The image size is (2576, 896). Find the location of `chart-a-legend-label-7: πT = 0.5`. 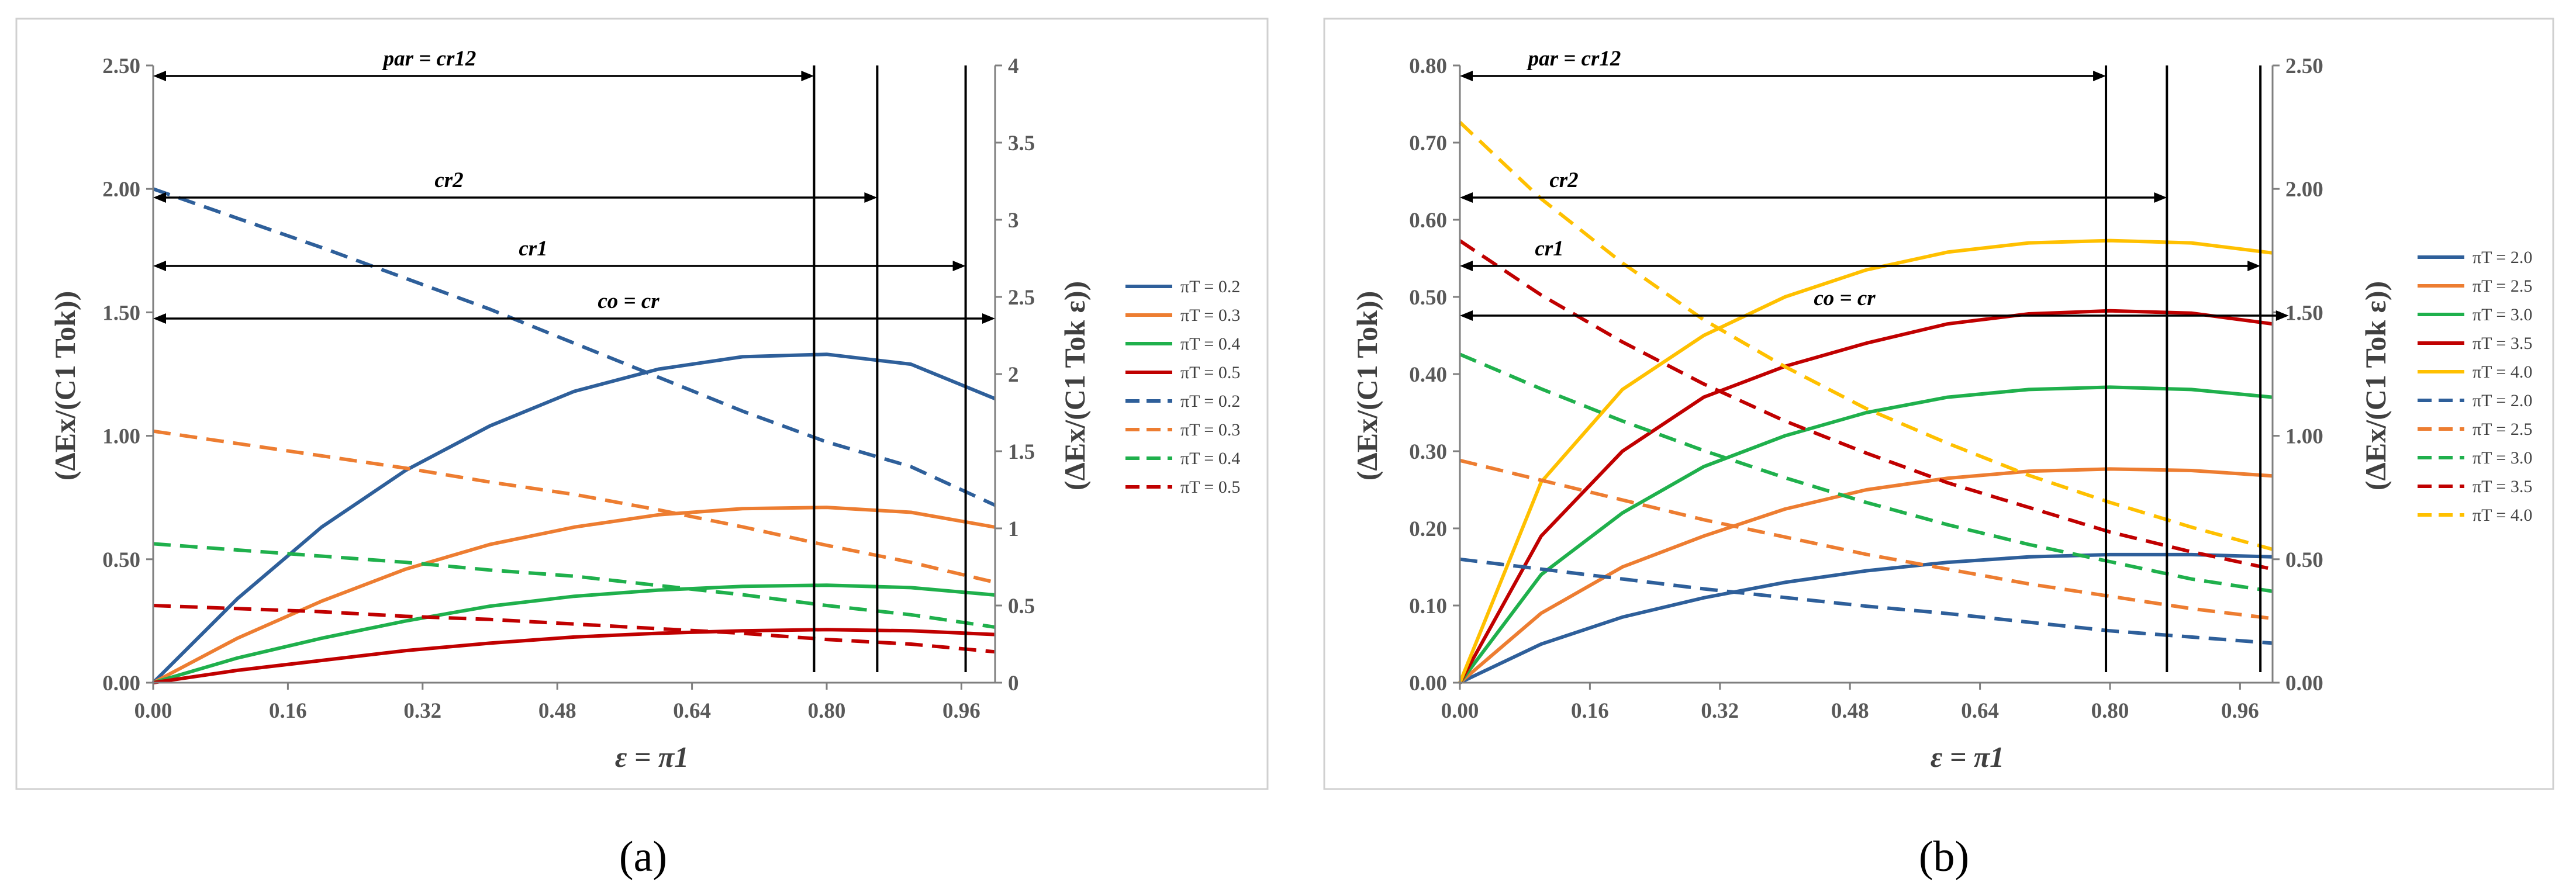

chart-a-legend-label-7: πT = 0.5 is located at coordinates (1210, 487).